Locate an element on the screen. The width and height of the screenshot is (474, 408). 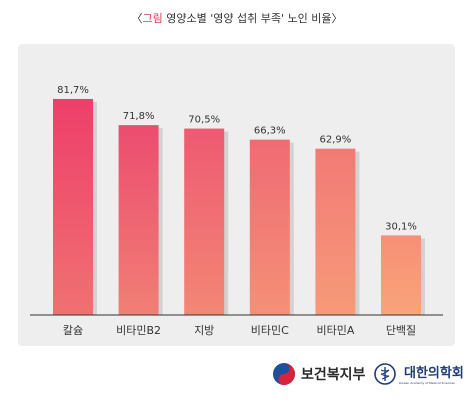
mohw-logo: 보건복지부 is located at coordinates (318, 374).